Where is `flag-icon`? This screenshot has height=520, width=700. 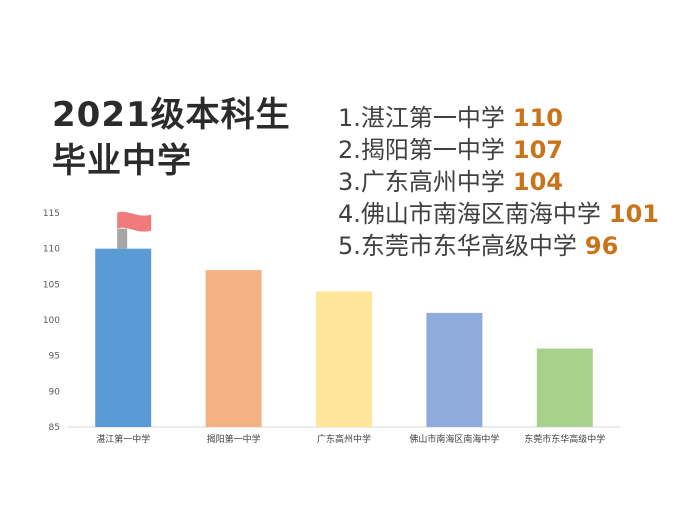 flag-icon is located at coordinates (134, 221).